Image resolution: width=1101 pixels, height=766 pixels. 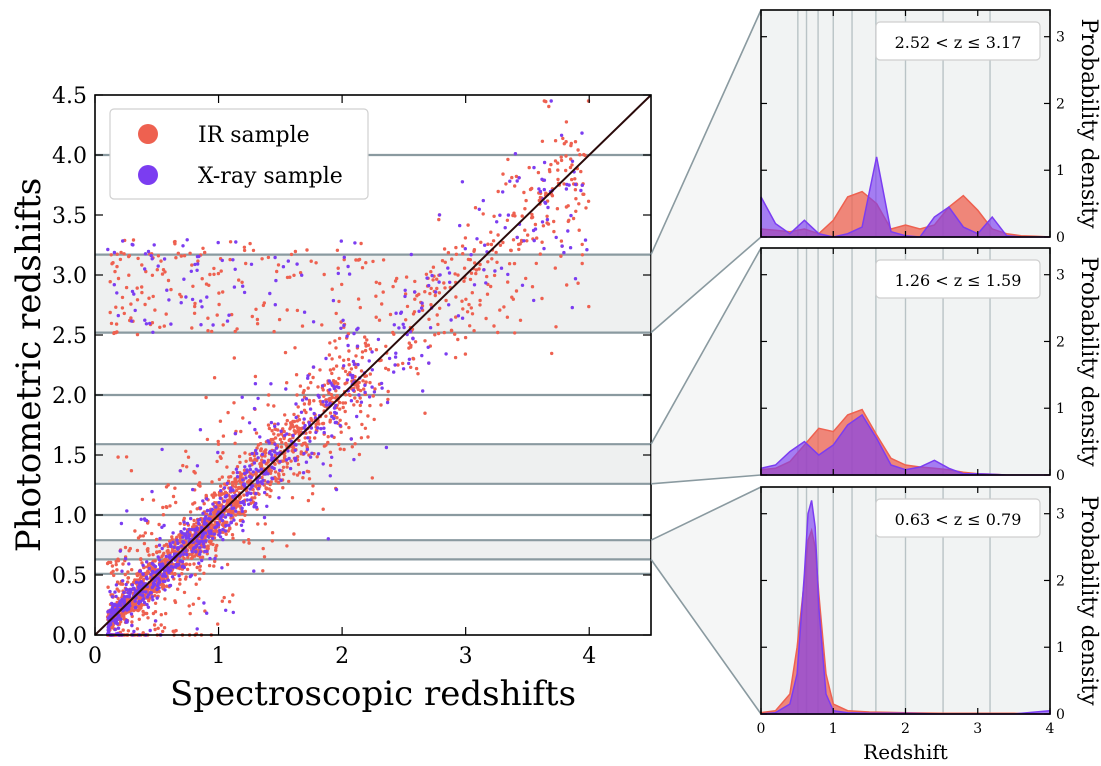 I want to click on zoom-connector-fill, so click(x=706, y=171).